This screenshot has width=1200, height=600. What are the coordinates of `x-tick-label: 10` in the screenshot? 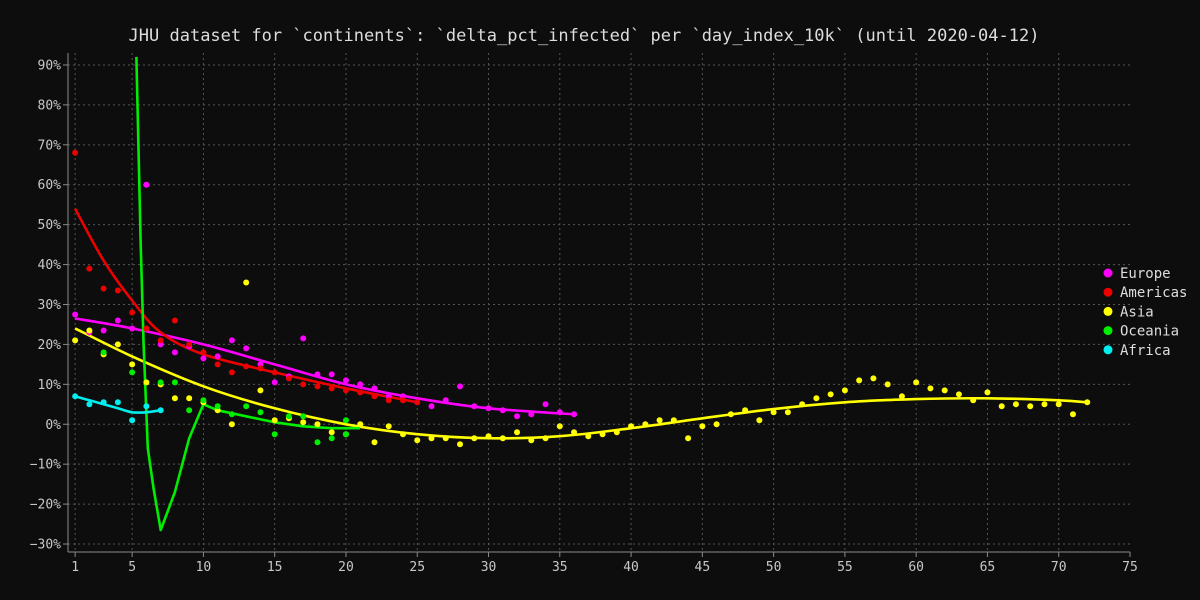 It's located at (204, 567).